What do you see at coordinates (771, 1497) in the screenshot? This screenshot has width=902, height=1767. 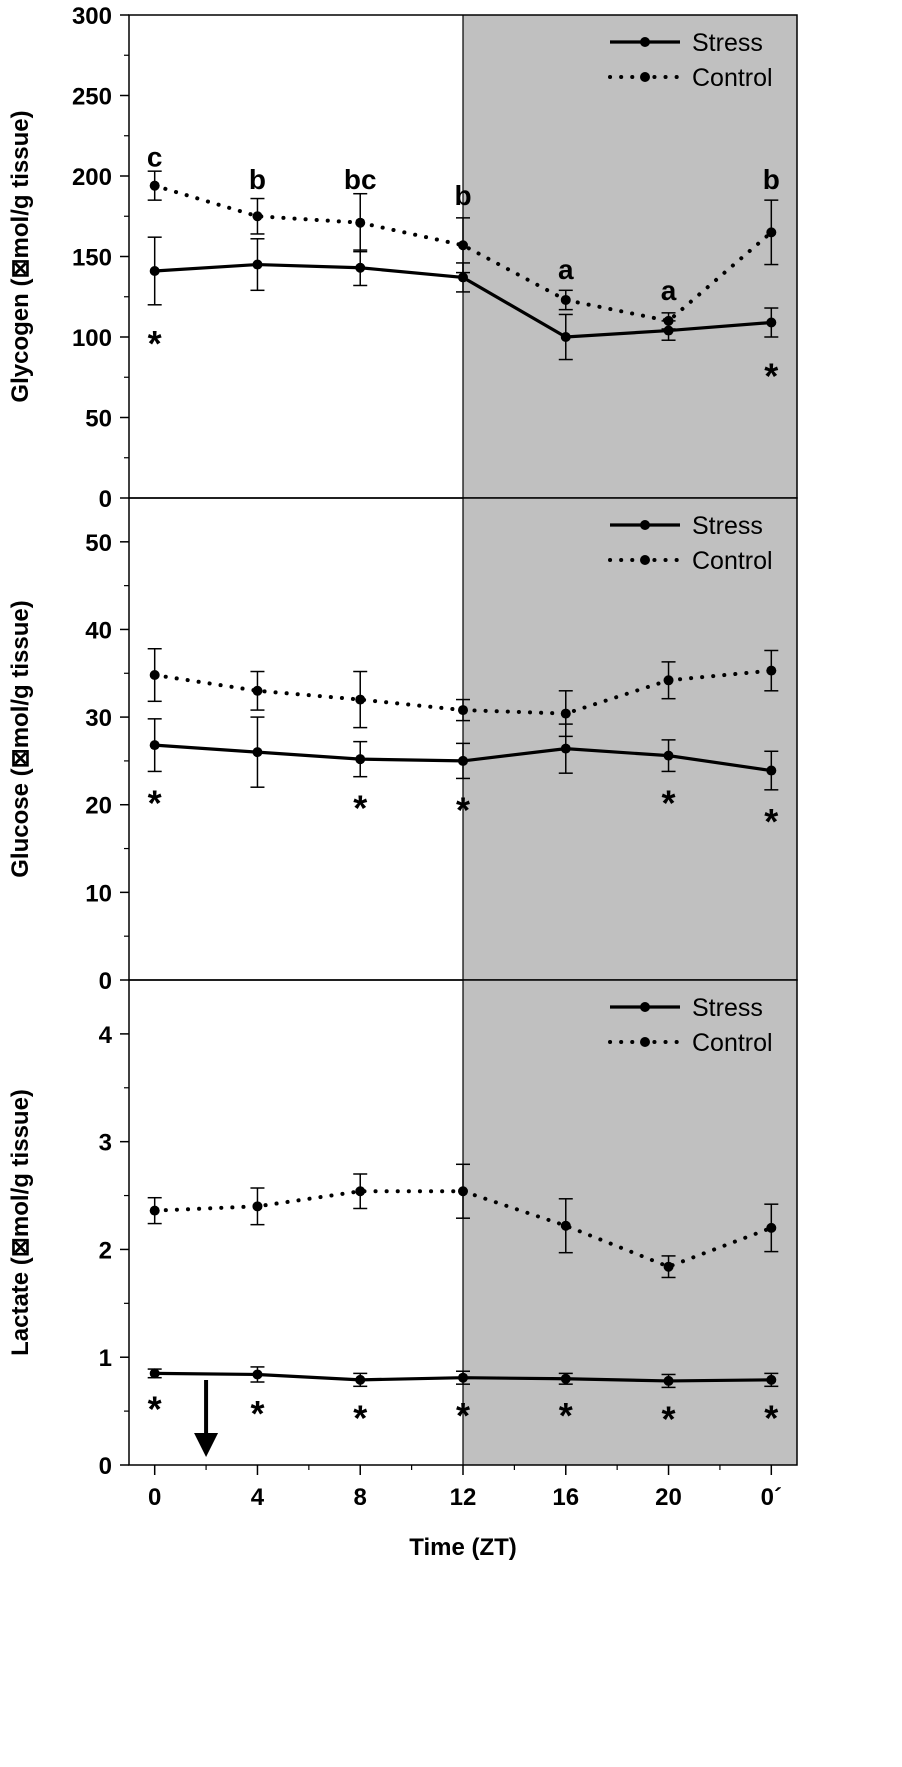 I see `x-tick-label: 0´` at bounding box center [771, 1497].